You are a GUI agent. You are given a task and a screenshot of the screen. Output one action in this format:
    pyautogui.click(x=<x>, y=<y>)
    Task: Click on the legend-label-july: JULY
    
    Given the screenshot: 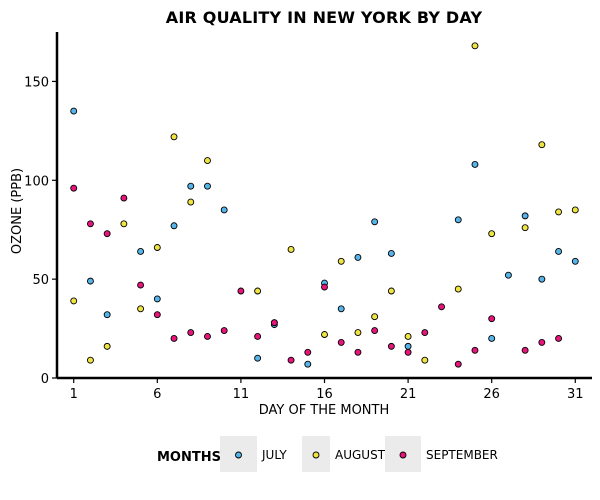 What is the action you would take?
    pyautogui.click(x=274, y=455)
    